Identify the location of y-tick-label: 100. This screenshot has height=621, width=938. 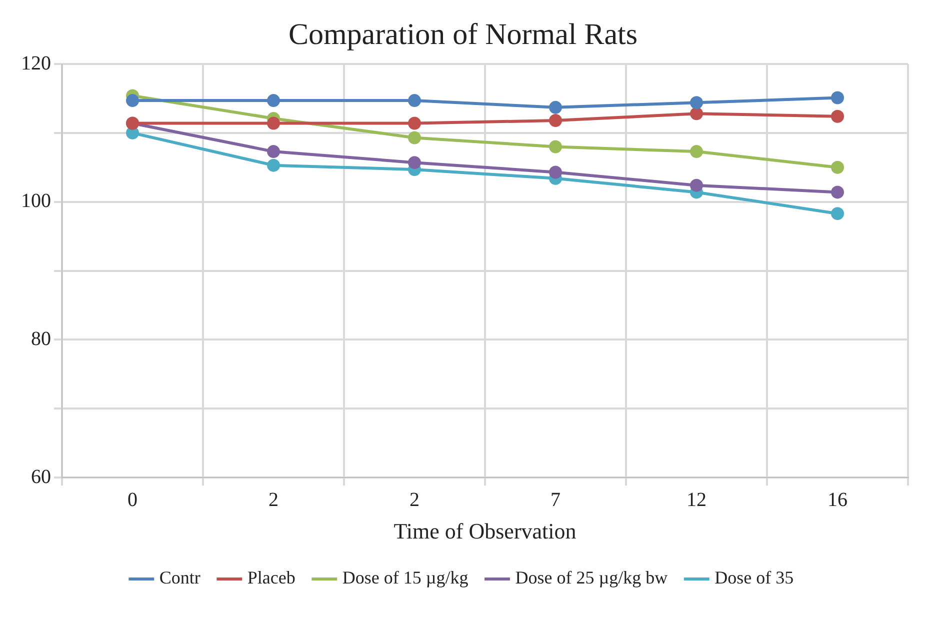
(36, 201).